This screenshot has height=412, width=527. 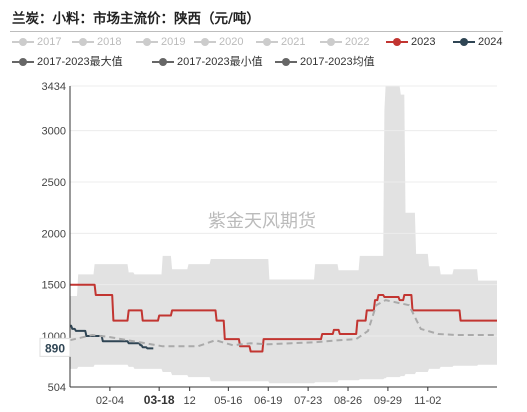 I want to click on x-tick-label: 06-19, so click(x=268, y=401).